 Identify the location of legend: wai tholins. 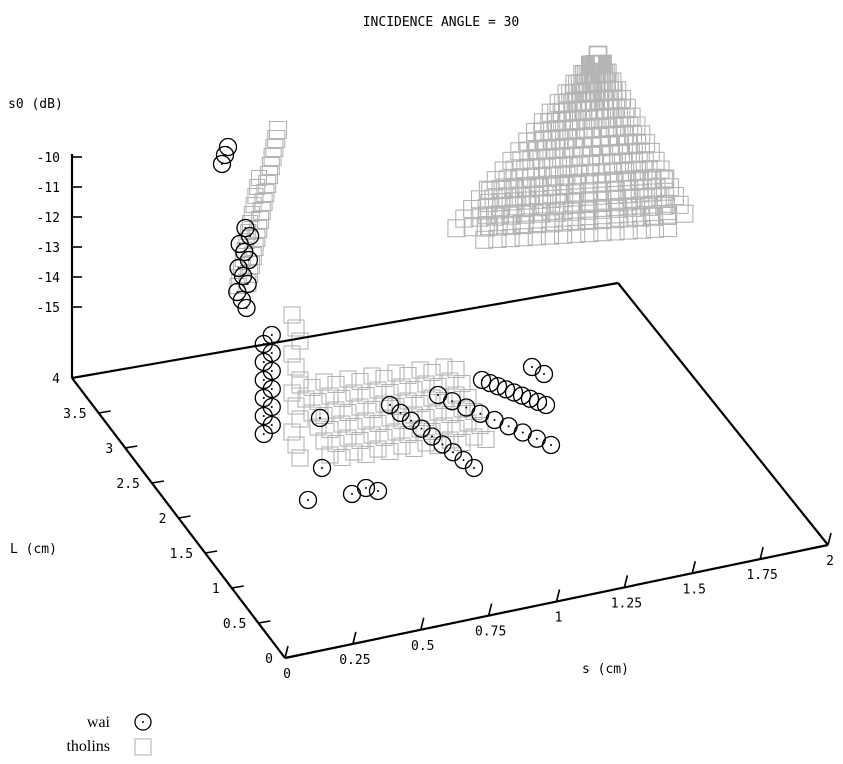
(109, 734).